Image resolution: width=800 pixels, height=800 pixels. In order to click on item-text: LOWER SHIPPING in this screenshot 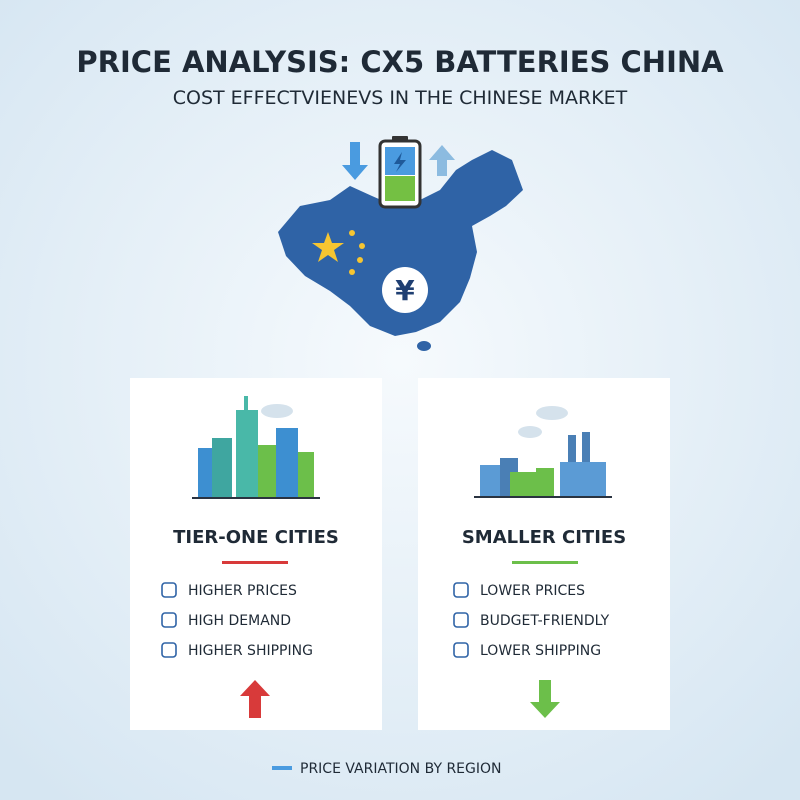, I will do `click(540, 651)`.